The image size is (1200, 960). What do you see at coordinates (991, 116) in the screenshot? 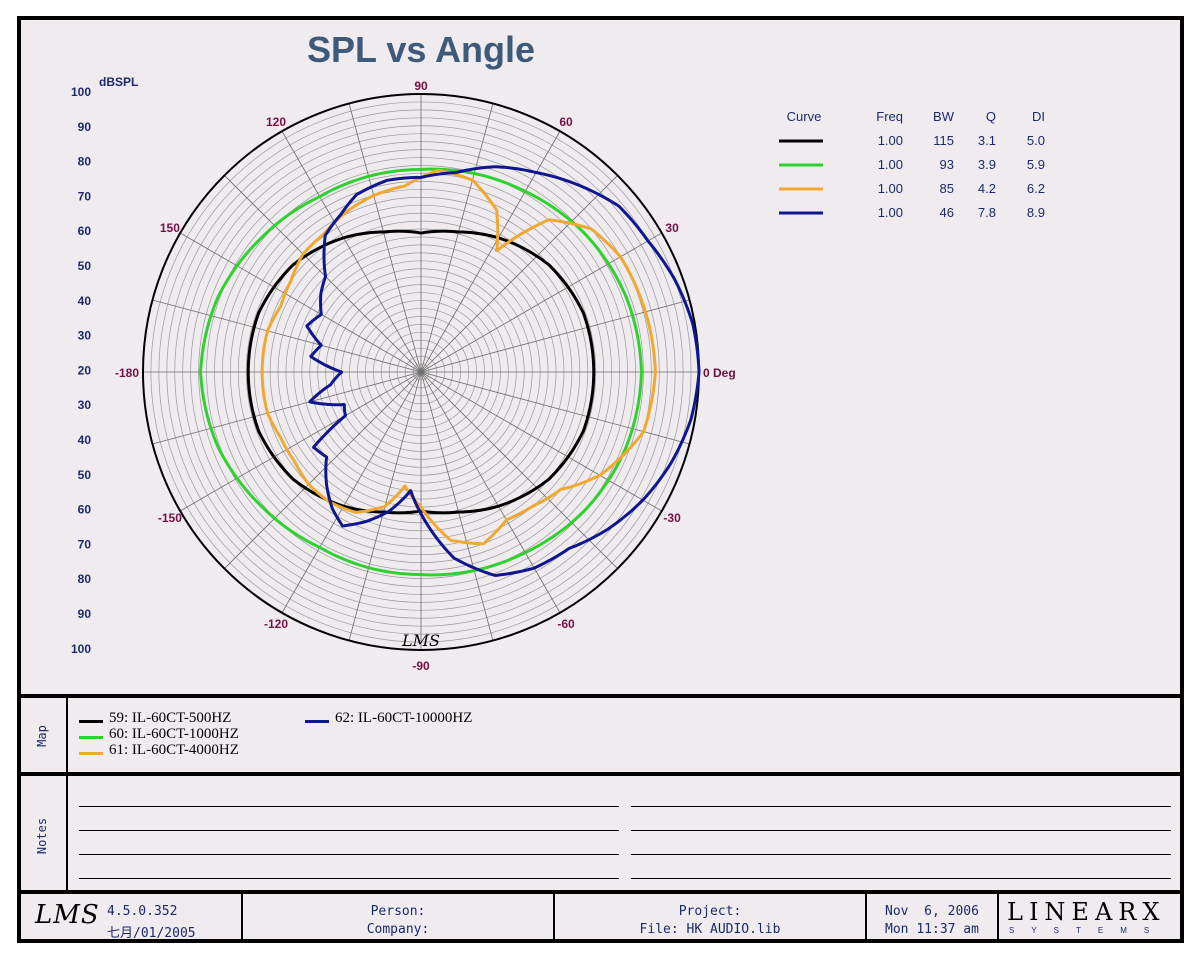
I see `table-header: Q` at bounding box center [991, 116].